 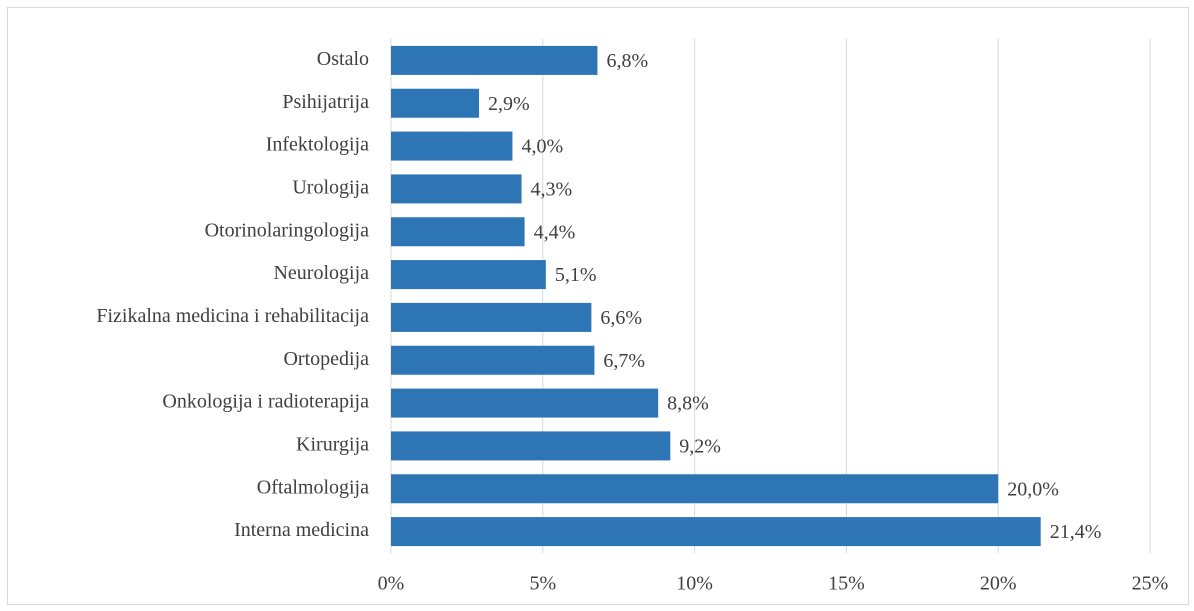 What do you see at coordinates (846, 584) in the screenshot?
I see `x-tick-label: 15%` at bounding box center [846, 584].